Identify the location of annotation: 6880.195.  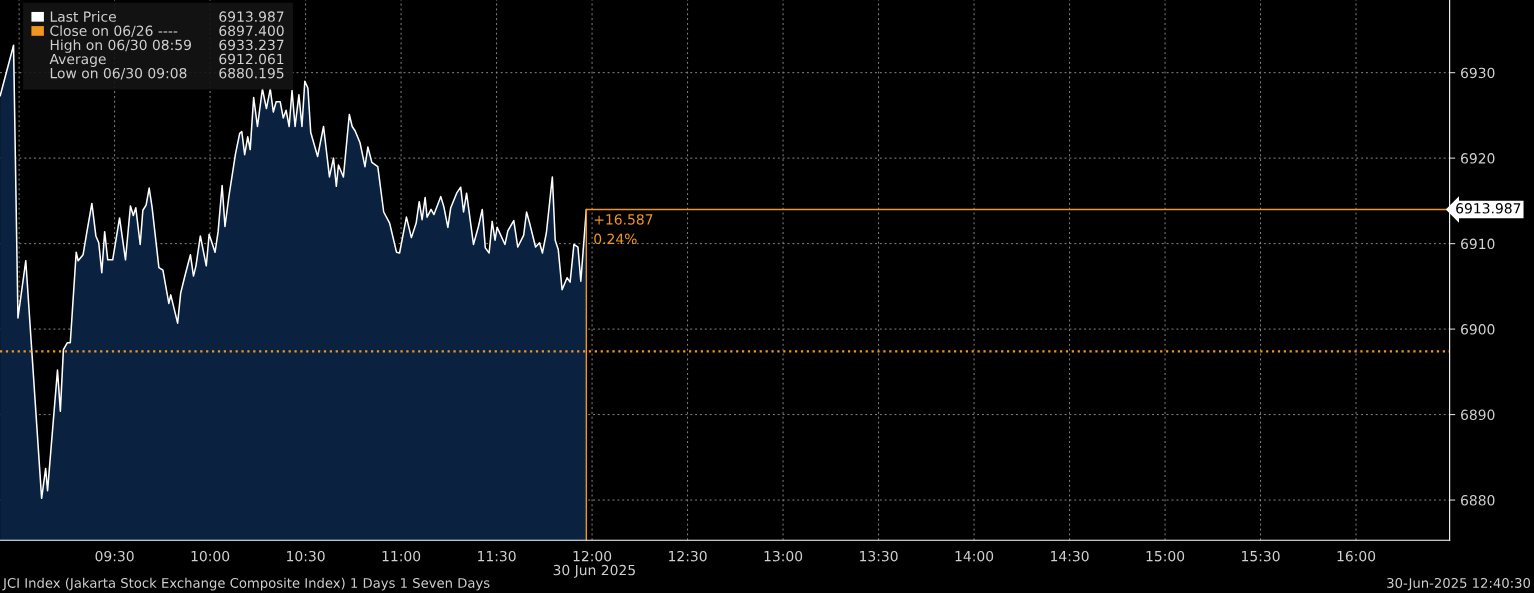
(251, 73).